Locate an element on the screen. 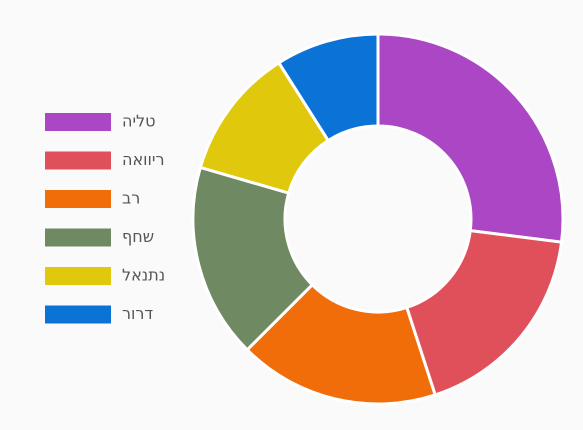  legend-label: נתנאל is located at coordinates (143, 275).